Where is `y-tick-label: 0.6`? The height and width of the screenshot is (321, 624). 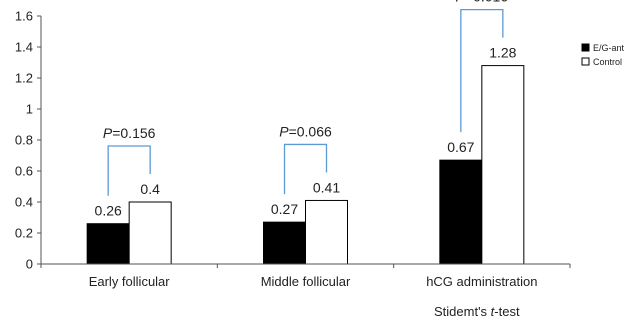
y-tick-label: 0.6 is located at coordinates (24, 171).